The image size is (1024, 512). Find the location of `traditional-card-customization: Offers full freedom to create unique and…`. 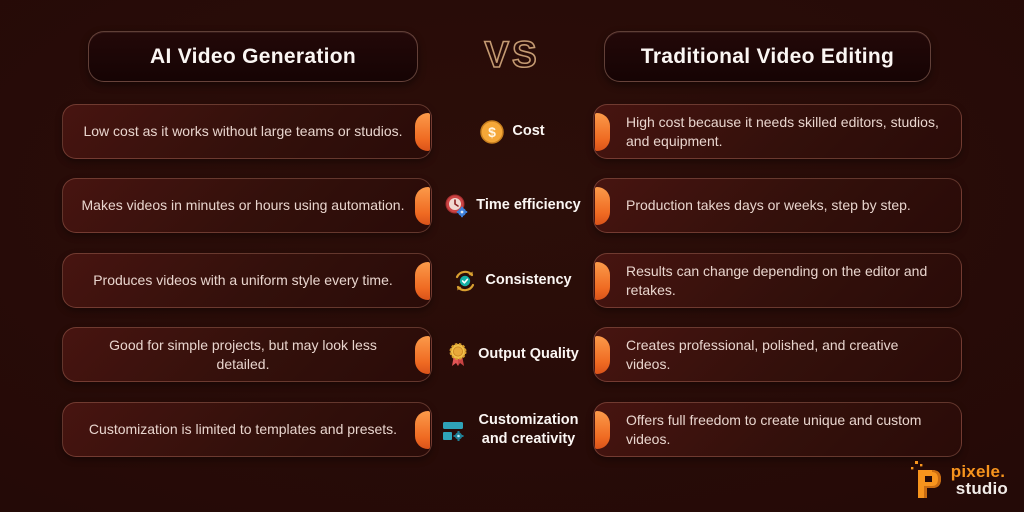

traditional-card-customization: Offers full freedom to create unique and… is located at coordinates (777, 429).